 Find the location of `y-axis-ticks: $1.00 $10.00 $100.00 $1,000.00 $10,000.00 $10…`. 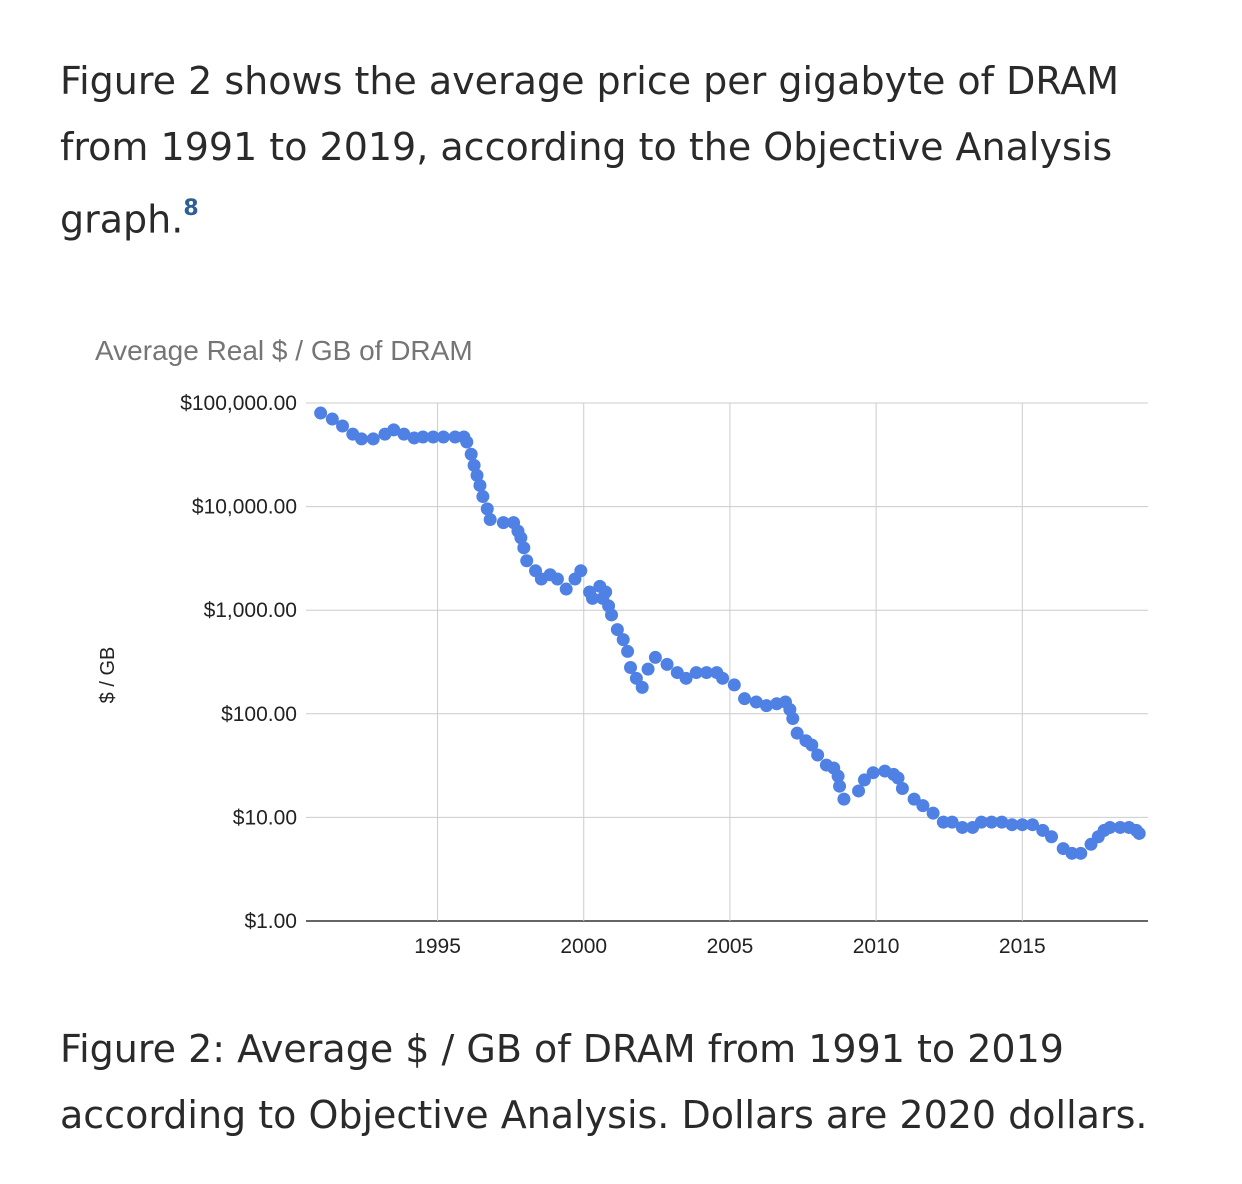

y-axis-ticks: $1.00 $10.00 $100.00 $1,000.00 $10,000.00 $10… is located at coordinates (238, 662).